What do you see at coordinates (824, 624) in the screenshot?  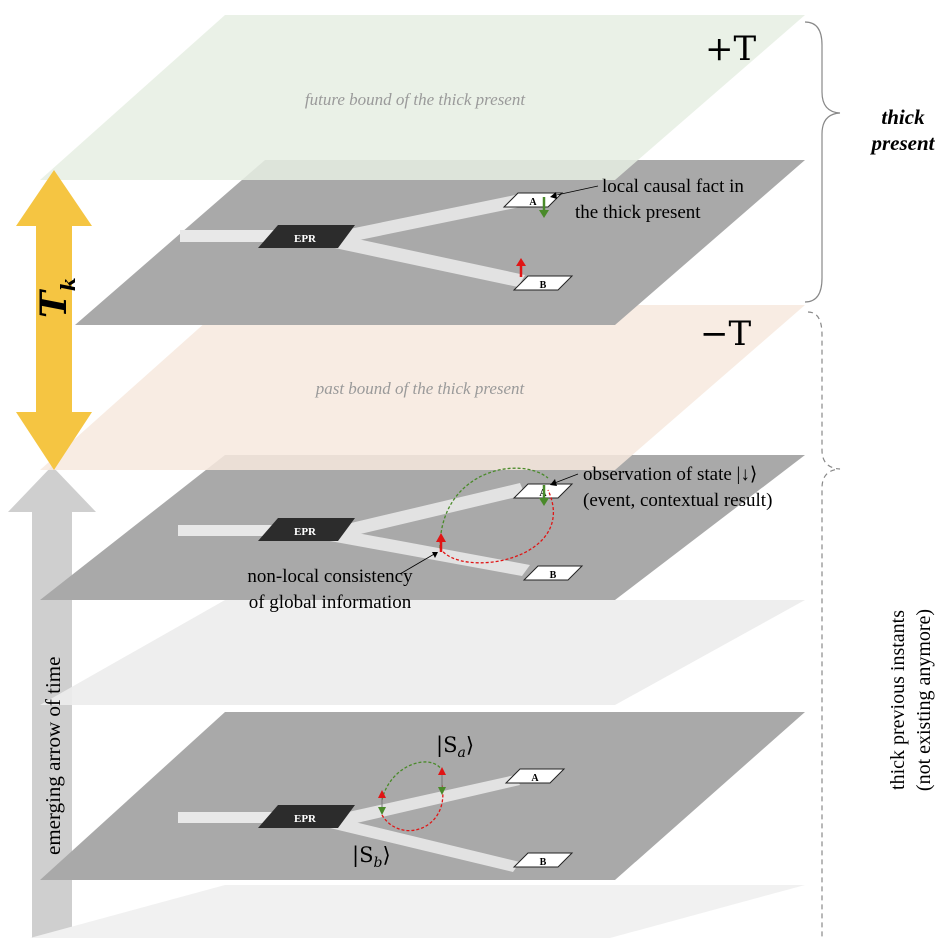 I see `previous-instants-brace` at bounding box center [824, 624].